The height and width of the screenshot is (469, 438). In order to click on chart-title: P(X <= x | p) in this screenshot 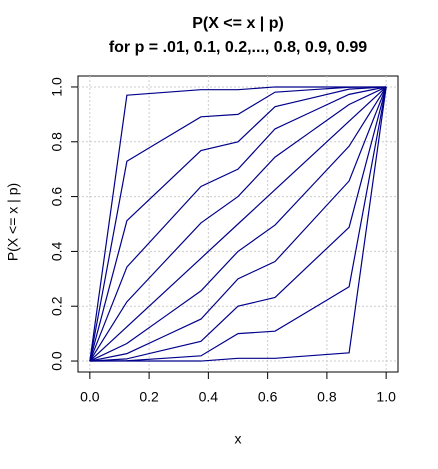, I will do `click(238, 23)`.